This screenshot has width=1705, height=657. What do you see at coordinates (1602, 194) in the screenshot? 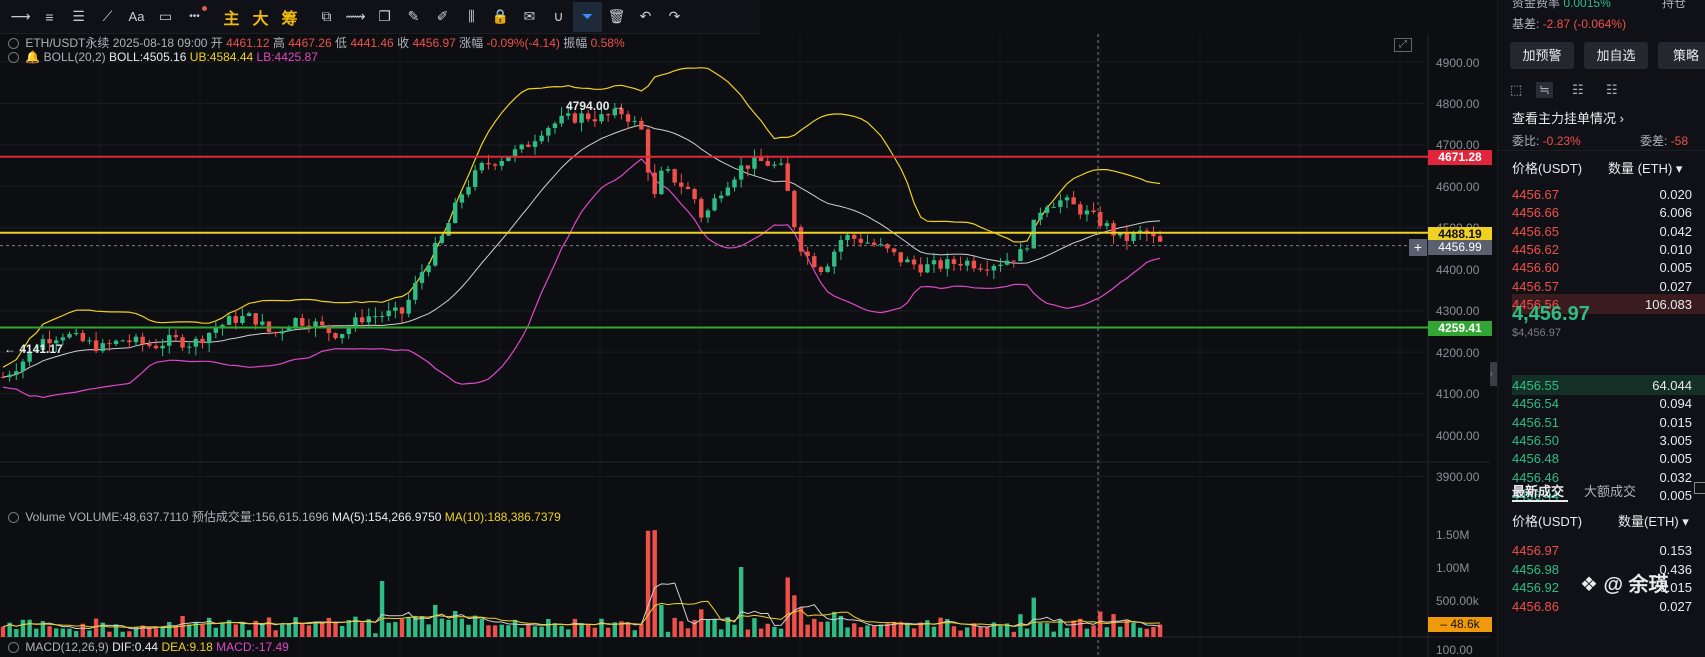
I see `ask-row: 4456.67 0.020` at bounding box center [1602, 194].